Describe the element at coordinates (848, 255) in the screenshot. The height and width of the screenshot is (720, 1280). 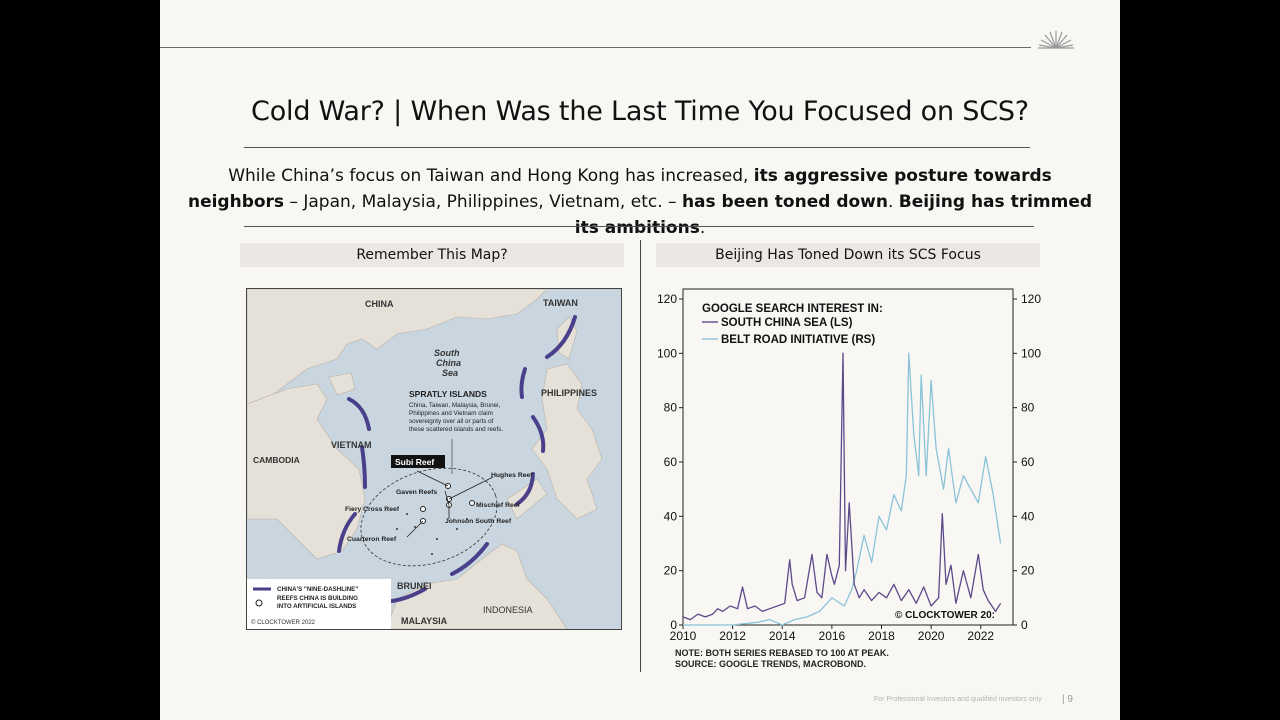
I see `right-panel-header: Beijing Has Toned Down its SCS Focus` at that location.